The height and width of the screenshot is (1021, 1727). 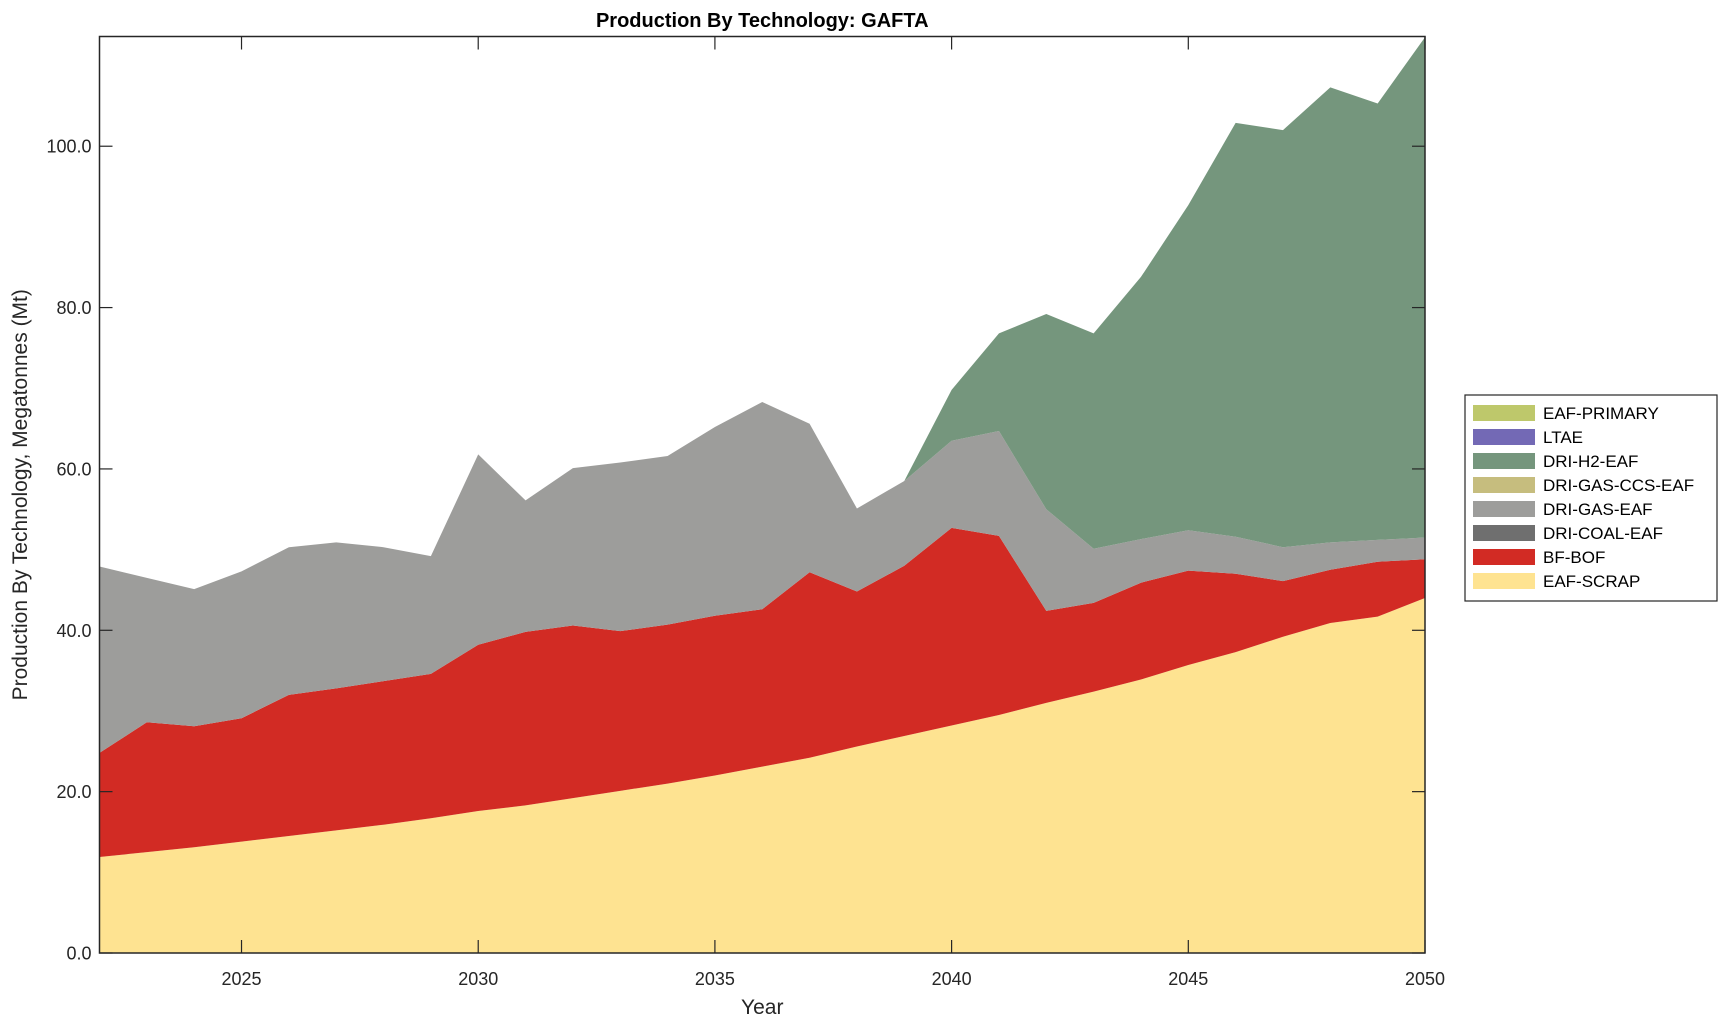 I want to click on x-tick-label: 2050, so click(x=1425, y=979).